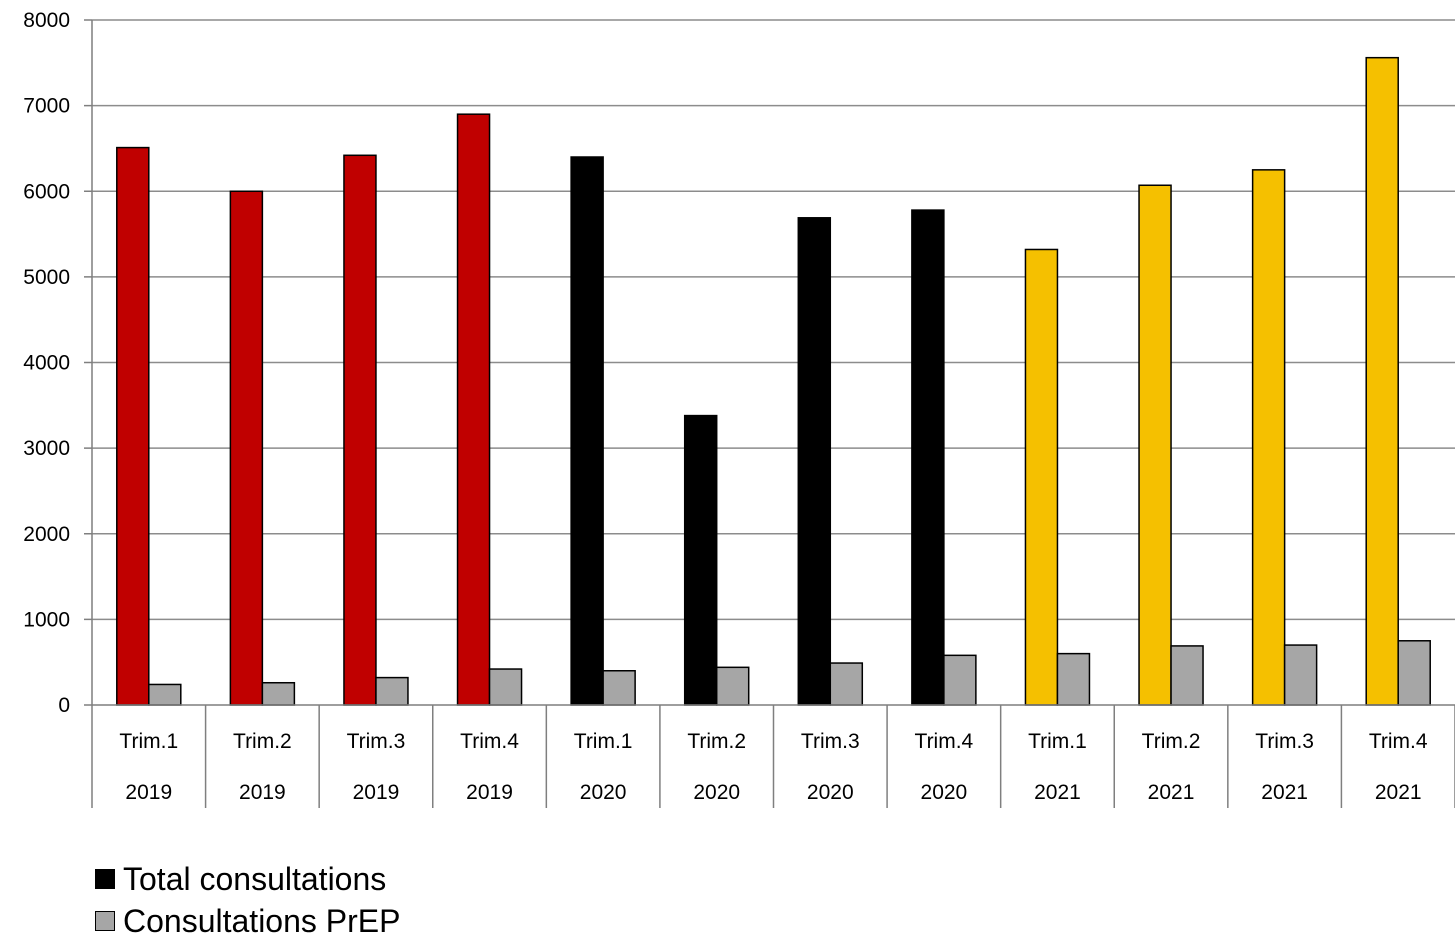  Describe the element at coordinates (46, 619) in the screenshot. I see `y-tick-label: 1000` at that location.